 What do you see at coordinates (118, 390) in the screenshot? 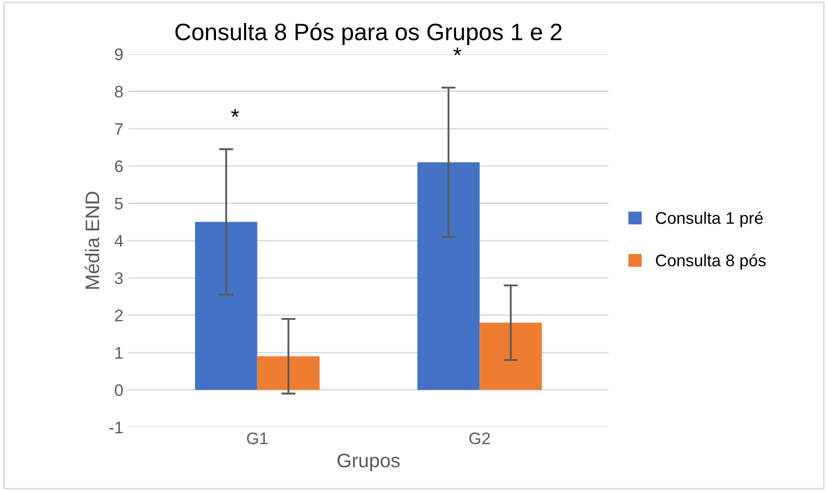
I see `y-tick-label: 0` at bounding box center [118, 390].